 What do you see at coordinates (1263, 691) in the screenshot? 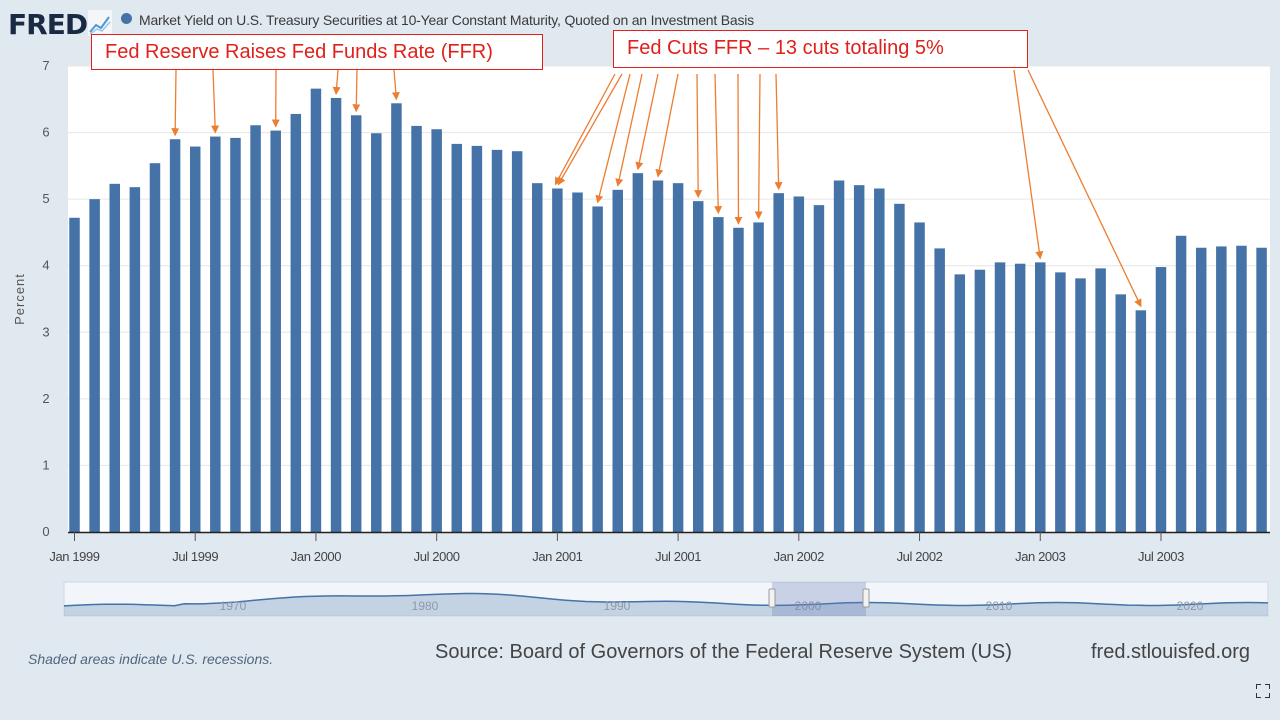
I see `fullscreen-icon` at bounding box center [1263, 691].